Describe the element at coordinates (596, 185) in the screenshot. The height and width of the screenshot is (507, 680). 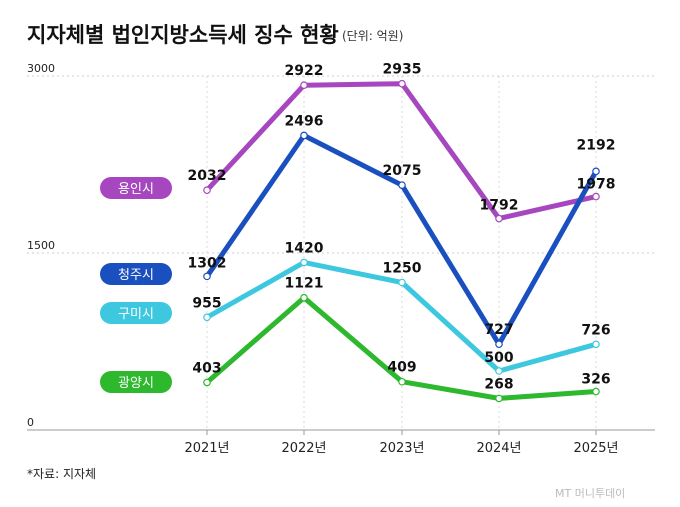
I see `data-label: 1978` at that location.